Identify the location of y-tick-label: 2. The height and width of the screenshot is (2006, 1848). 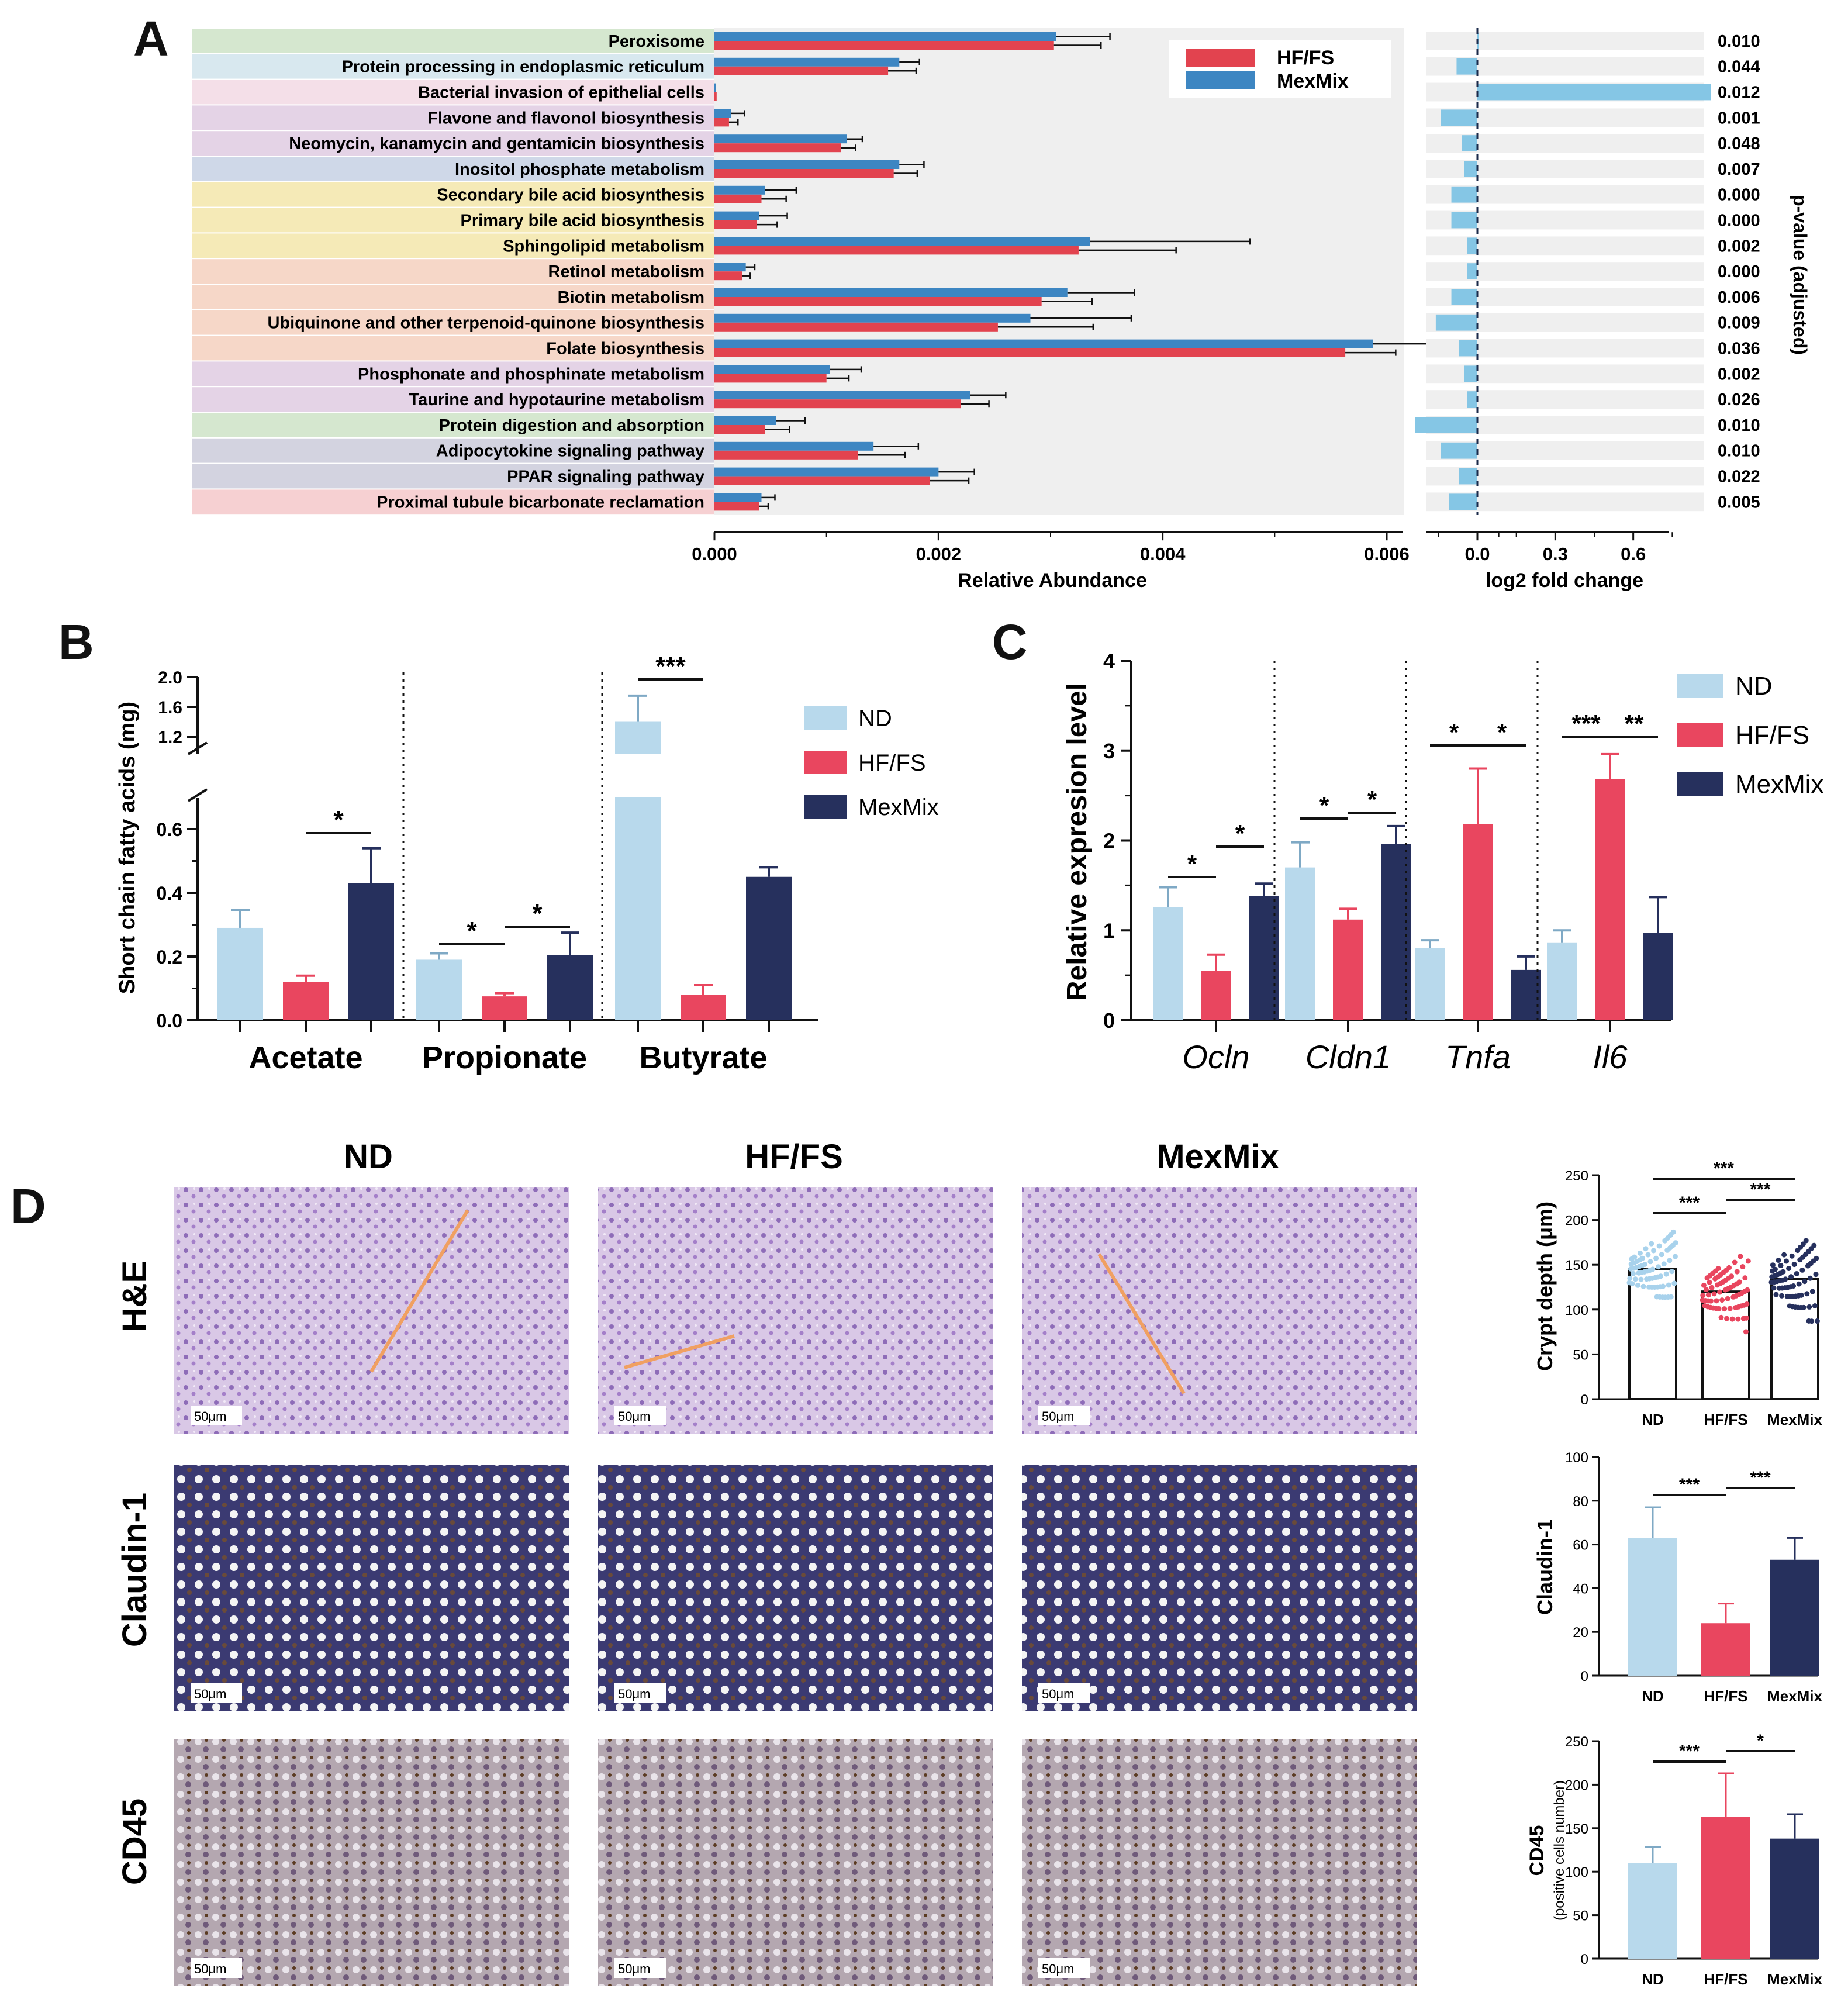
(1109, 841).